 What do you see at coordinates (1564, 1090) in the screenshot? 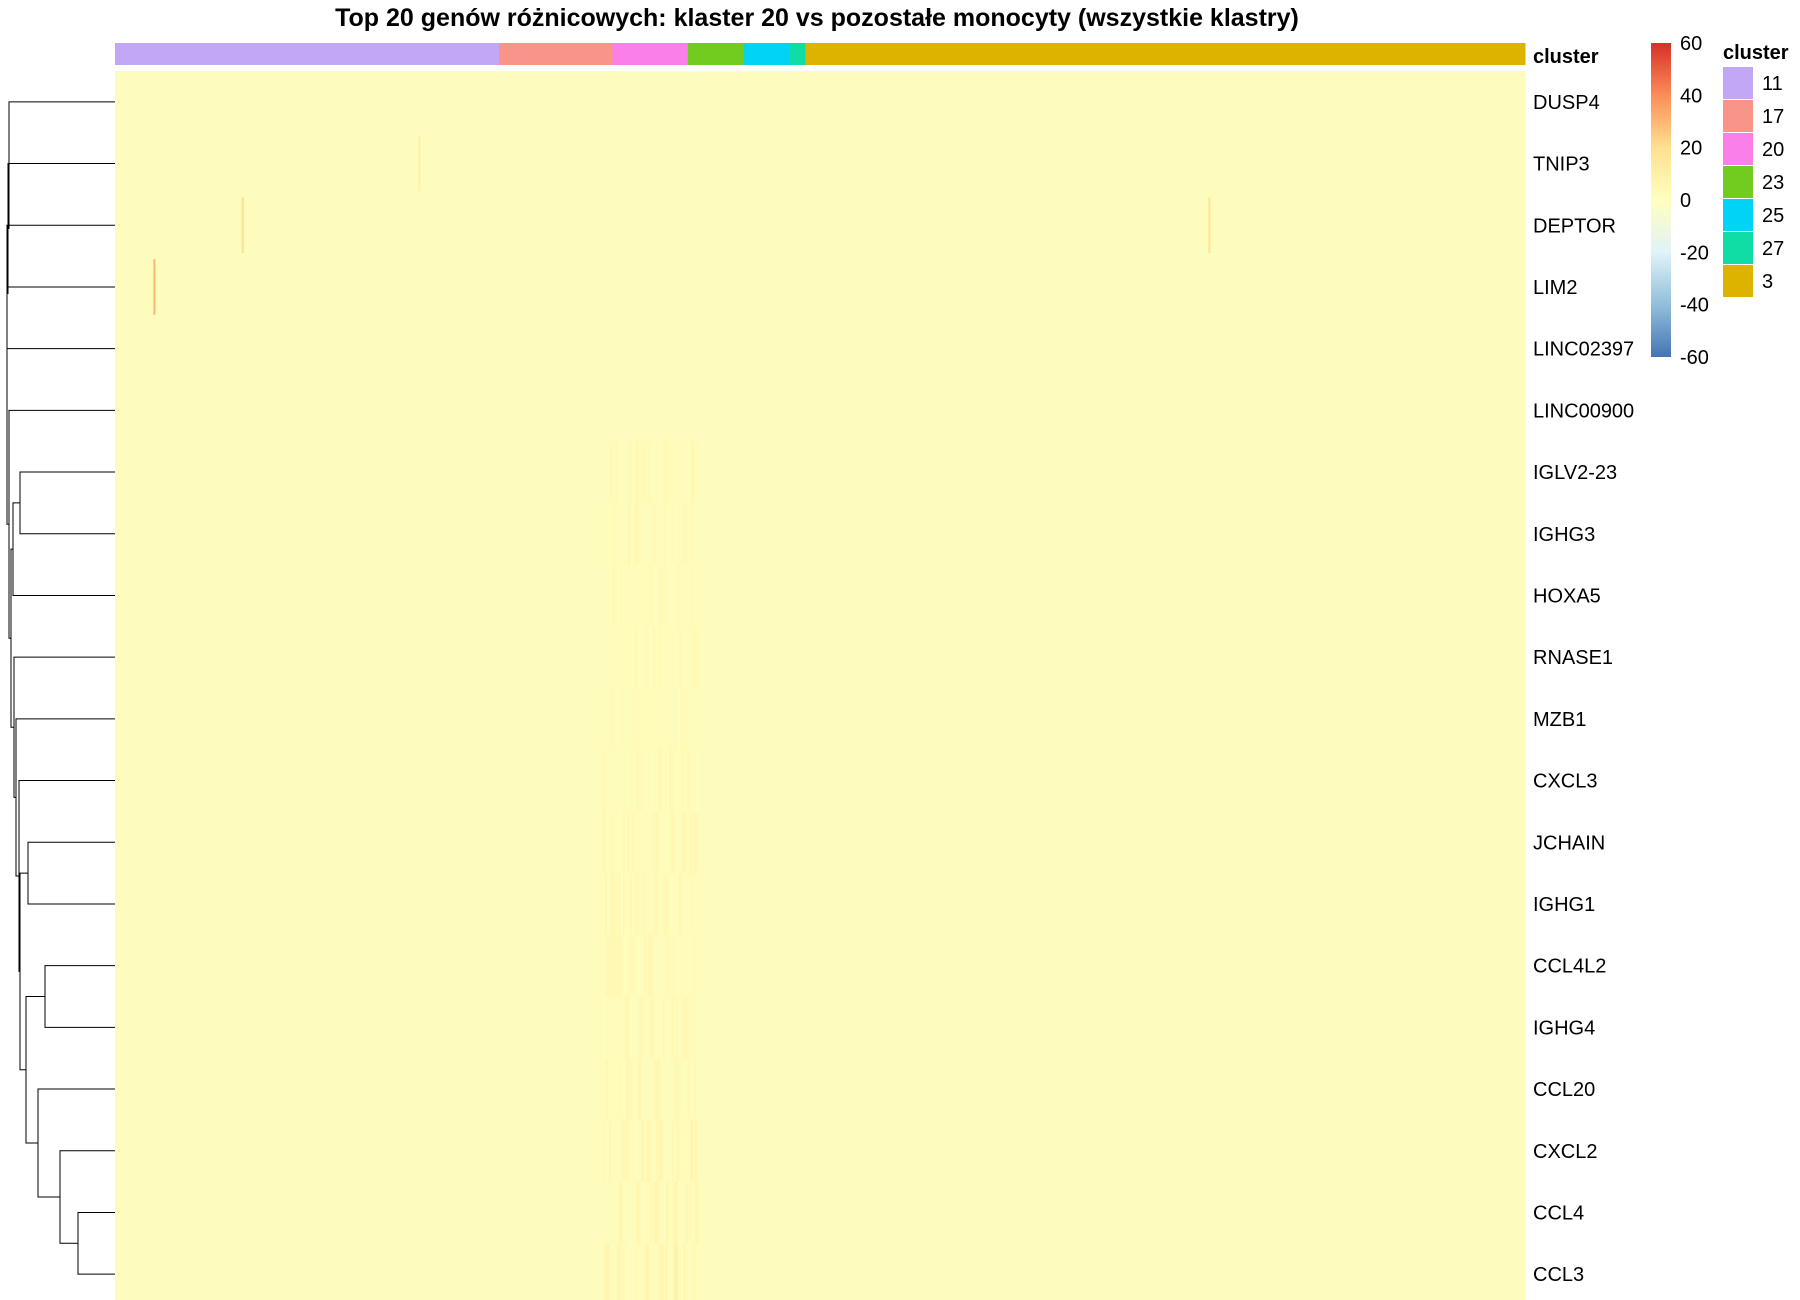
I see `gene-label-CCL20: CCL20` at bounding box center [1564, 1090].